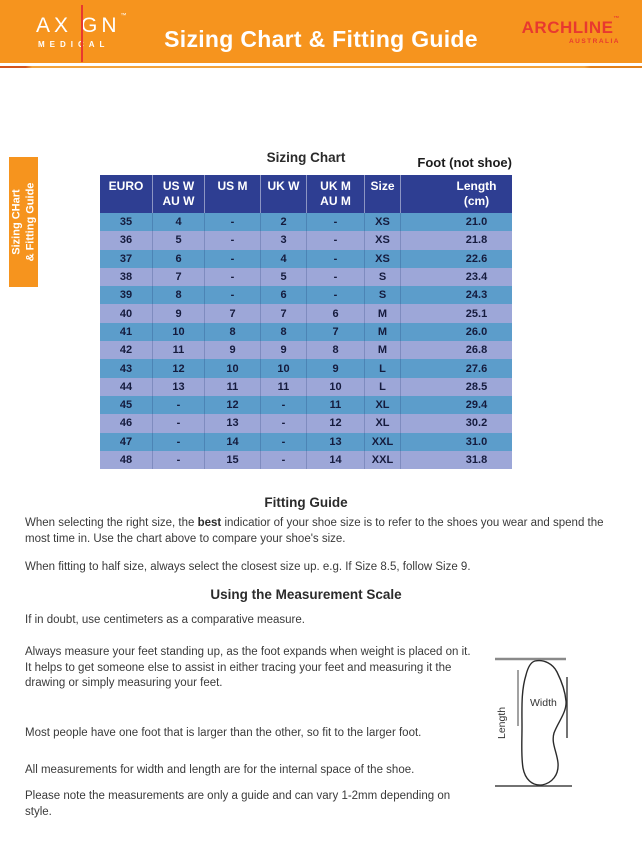  I want to click on column-header: EURO, so click(126, 186).